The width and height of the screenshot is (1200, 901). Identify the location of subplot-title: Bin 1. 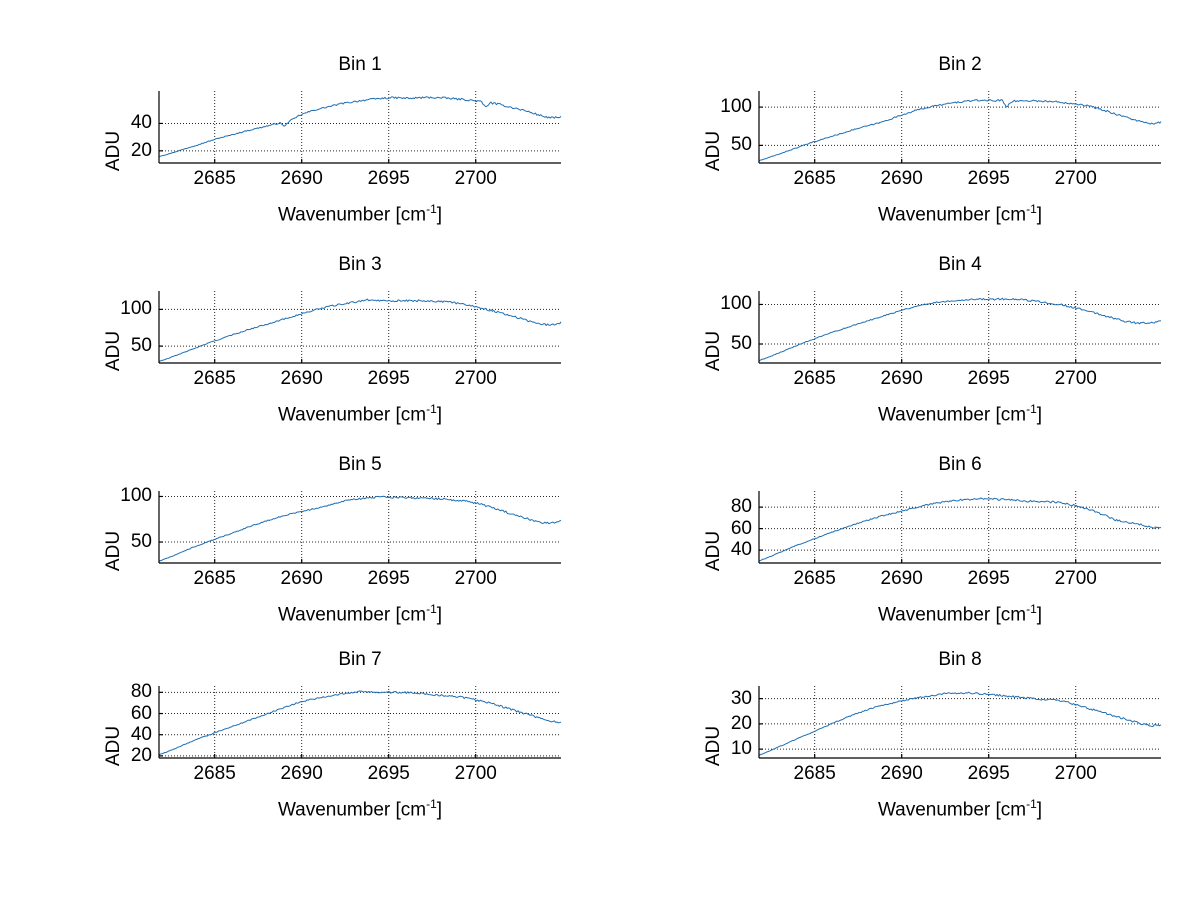
(360, 64).